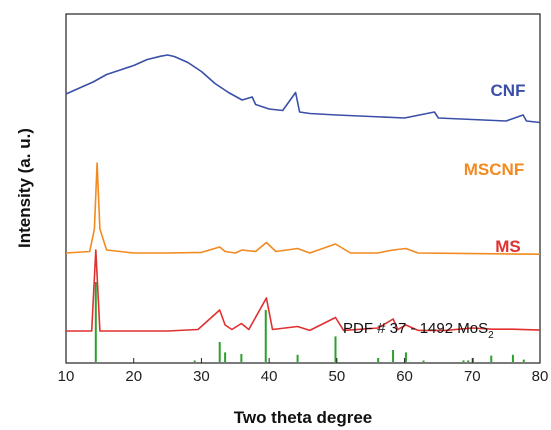 This screenshot has height=430, width=551. What do you see at coordinates (540, 376) in the screenshot?
I see `x-tick-label-7: 80` at bounding box center [540, 376].